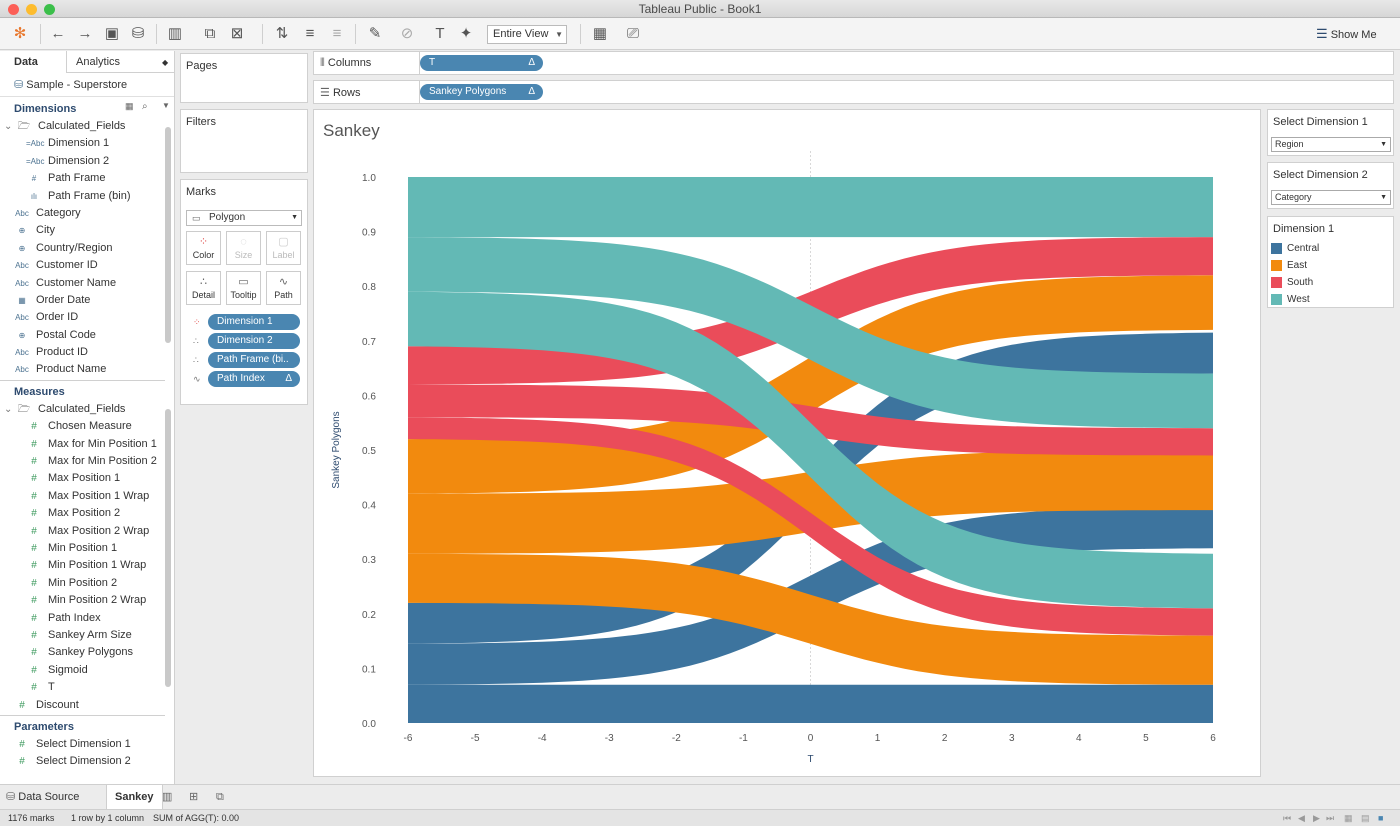  Describe the element at coordinates (244, 218) in the screenshot. I see `mark-type-select: ▭ Polygon ▼` at that location.